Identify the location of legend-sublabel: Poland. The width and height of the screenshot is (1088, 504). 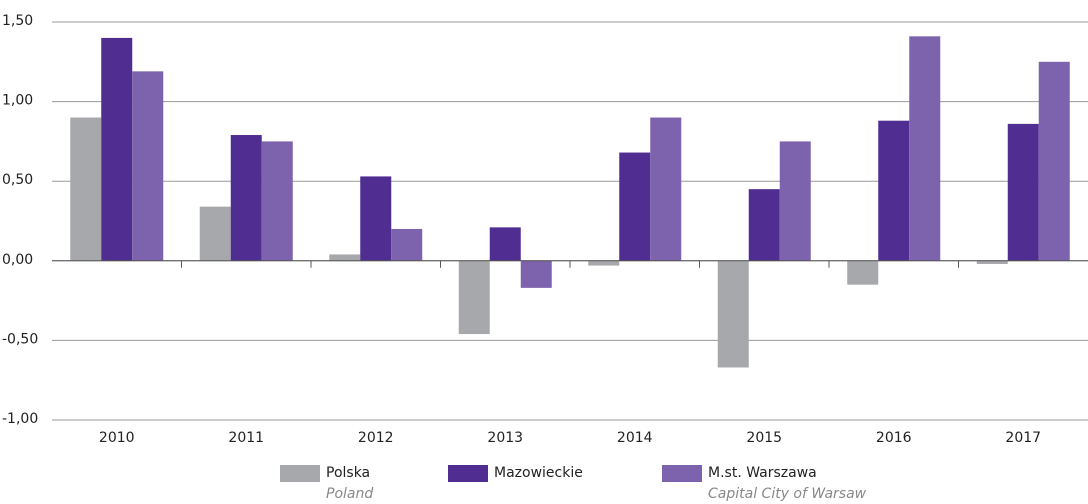
(349, 494).